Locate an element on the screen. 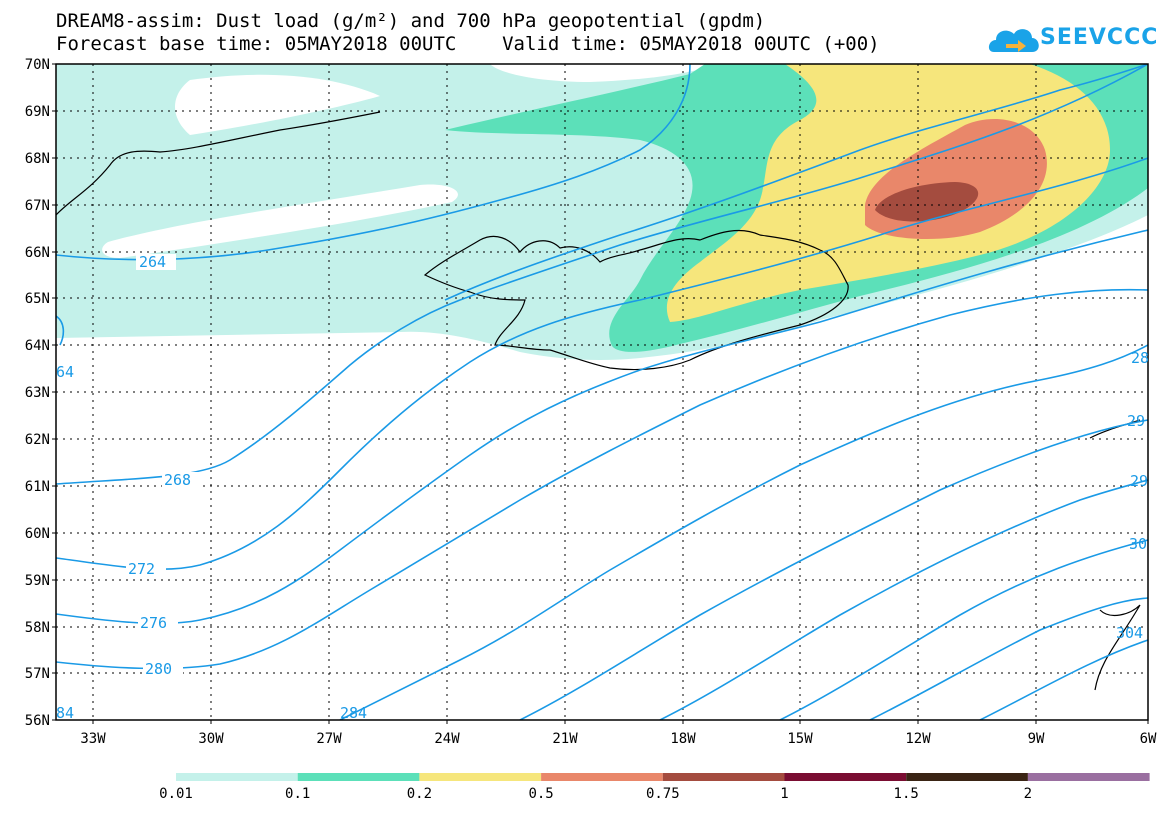 Image resolution: width=1175 pixels, height=815 pixels. longitude-labels: 33W 30W 27W 24W 21W 18W 15W 12W 9W 6W is located at coordinates (618, 739).